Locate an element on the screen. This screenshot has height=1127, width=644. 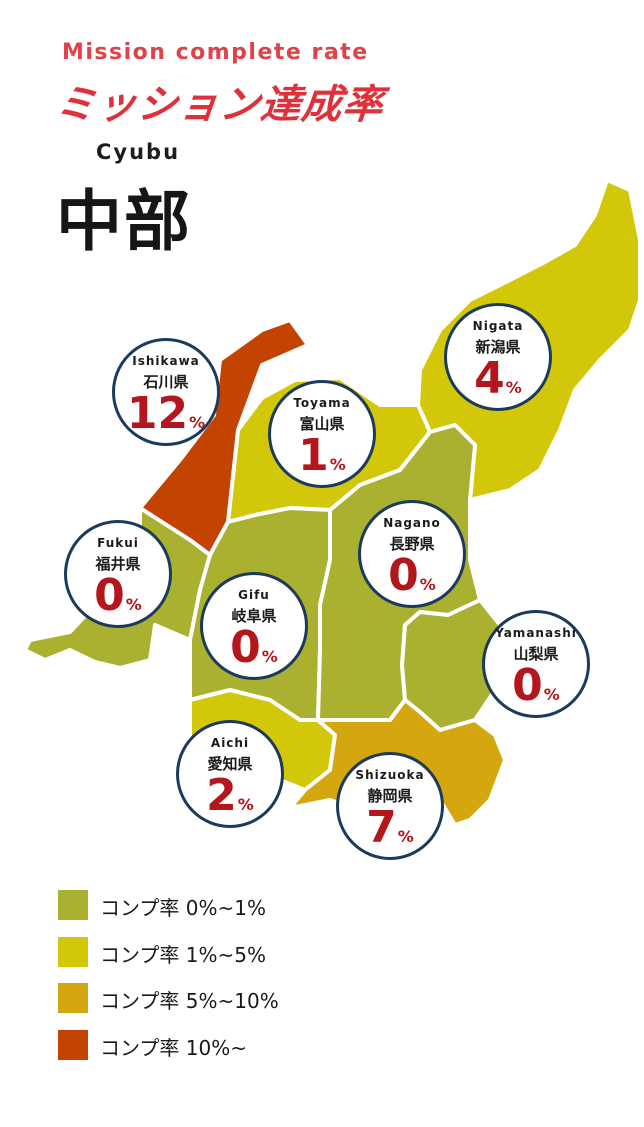
badge-rate: 1% is located at coordinates (322, 460).